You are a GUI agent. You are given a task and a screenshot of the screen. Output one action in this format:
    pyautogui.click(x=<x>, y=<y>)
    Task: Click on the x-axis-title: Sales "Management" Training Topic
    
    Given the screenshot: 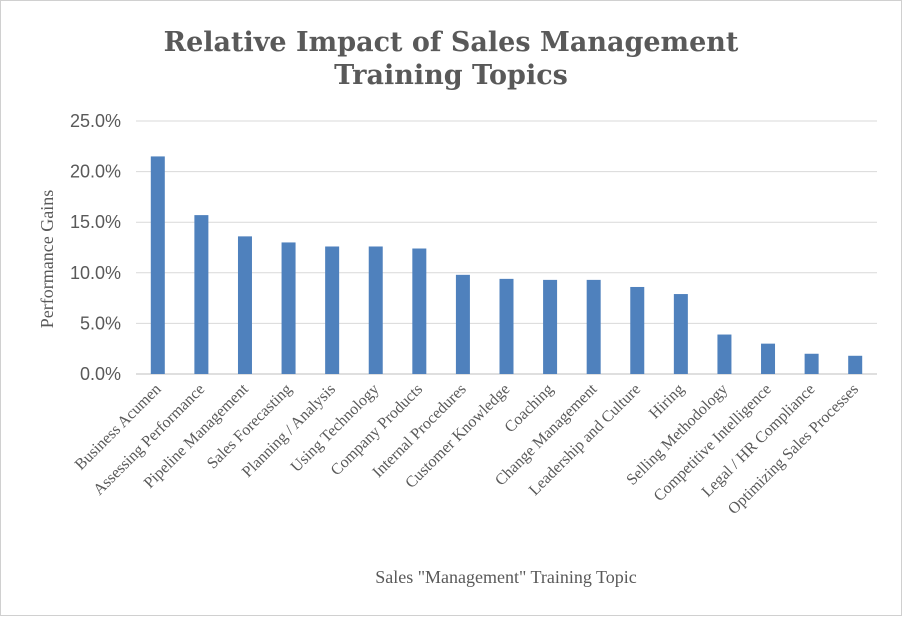 What is the action you would take?
    pyautogui.click(x=506, y=577)
    